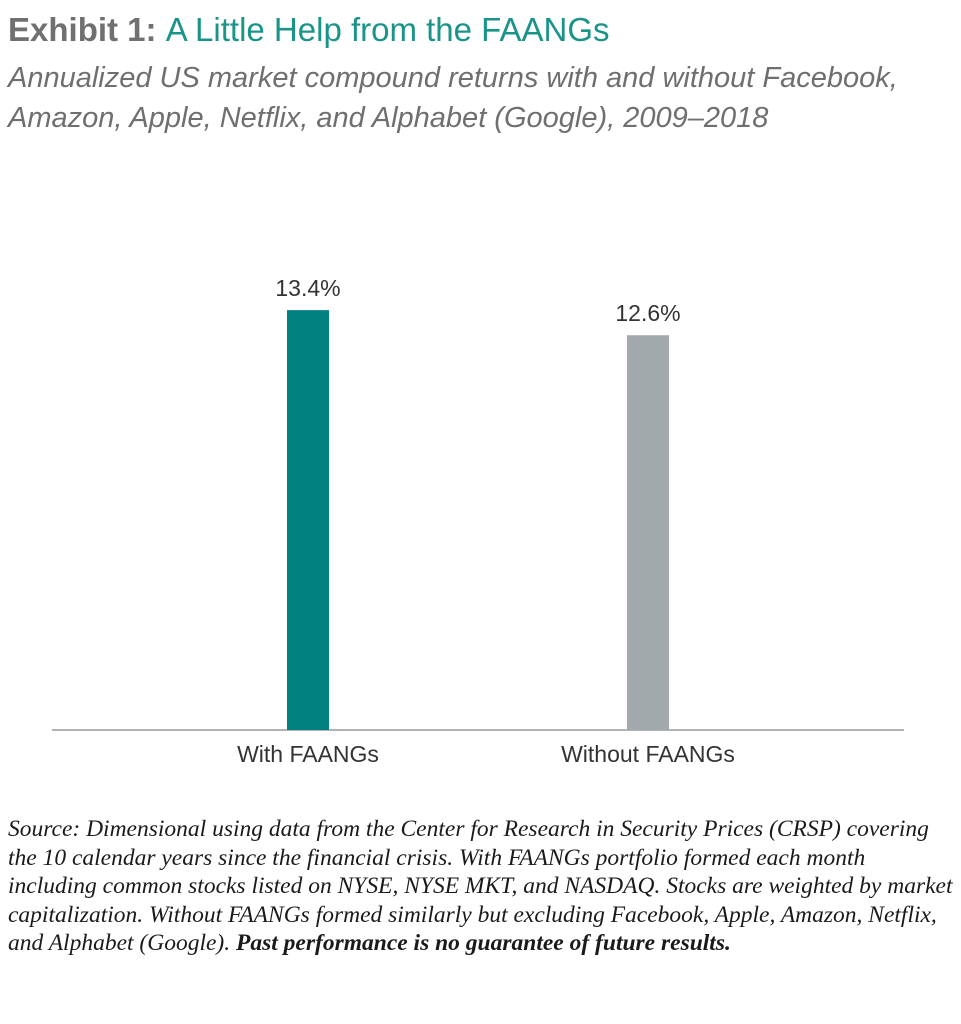 This screenshot has height=1024, width=961. What do you see at coordinates (387, 29) in the screenshot?
I see `title-main: A Little Help from the FAANGs` at bounding box center [387, 29].